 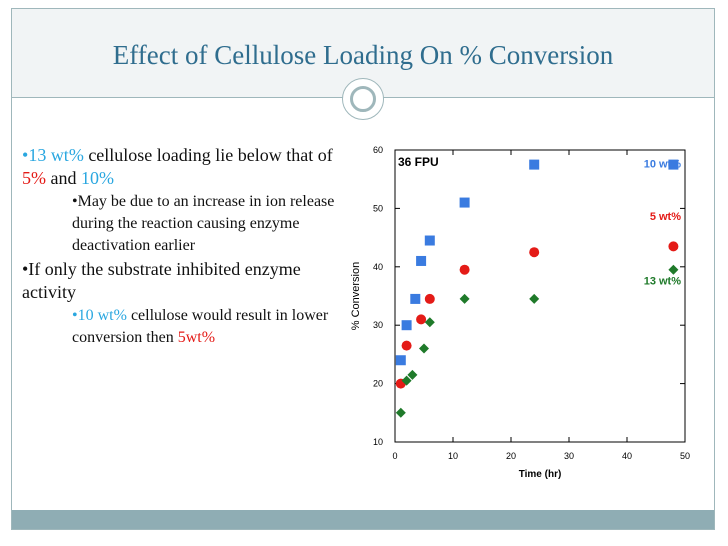 I want to click on x-tick-label: 0, so click(x=394, y=456).